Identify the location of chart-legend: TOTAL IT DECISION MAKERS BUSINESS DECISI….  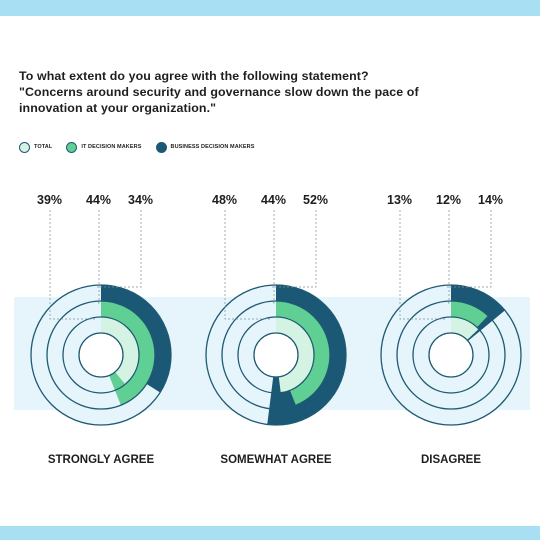
(144, 147).